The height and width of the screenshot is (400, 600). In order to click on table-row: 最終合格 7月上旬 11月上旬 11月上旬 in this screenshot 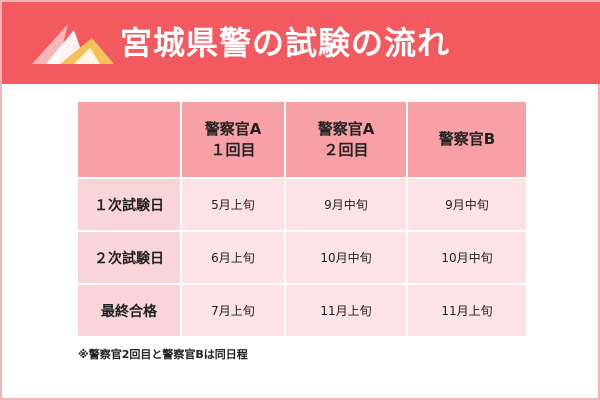, I will do `click(302, 310)`.